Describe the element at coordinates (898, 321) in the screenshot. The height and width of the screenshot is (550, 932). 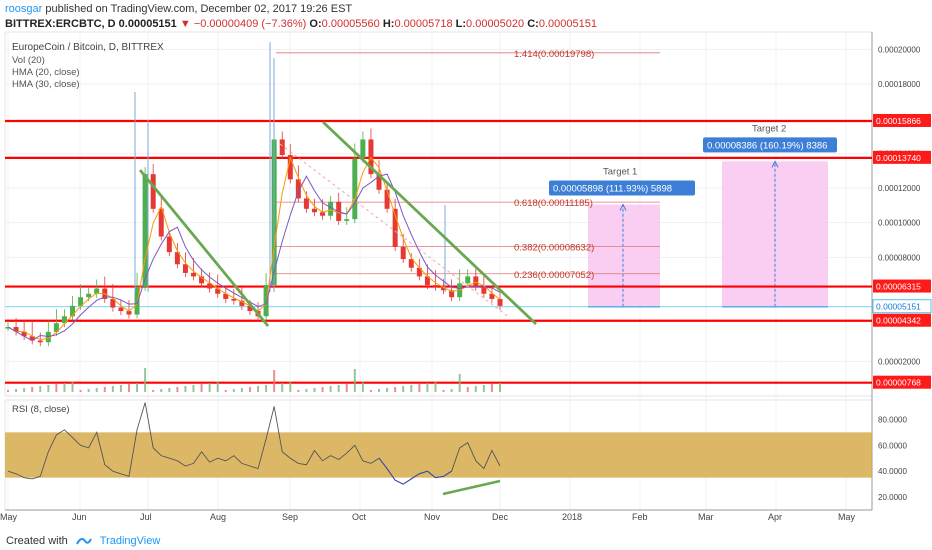
I see `level-price-label: 0.00004342` at that location.